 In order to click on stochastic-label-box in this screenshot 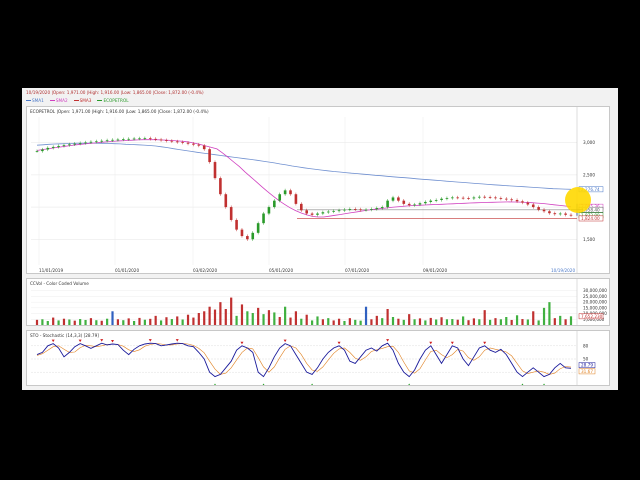, I will do `click(587, 365)`.